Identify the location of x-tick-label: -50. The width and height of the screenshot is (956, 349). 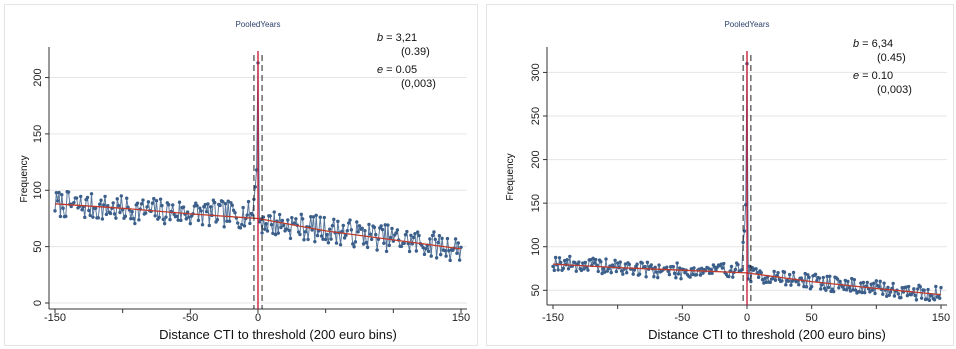
(682, 318).